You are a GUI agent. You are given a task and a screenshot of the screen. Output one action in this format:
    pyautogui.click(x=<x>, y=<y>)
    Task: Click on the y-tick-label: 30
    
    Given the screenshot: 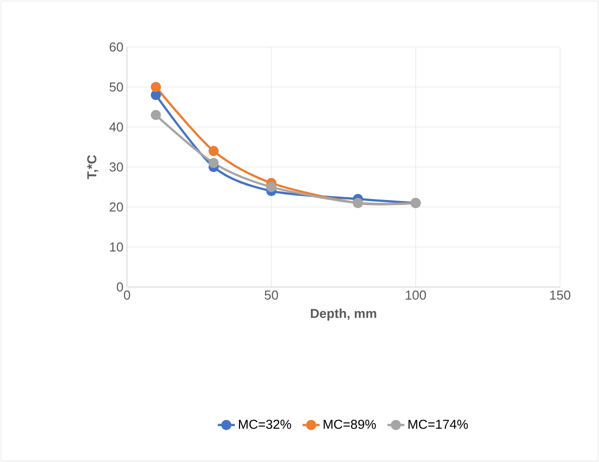 What is the action you would take?
    pyautogui.click(x=116, y=167)
    